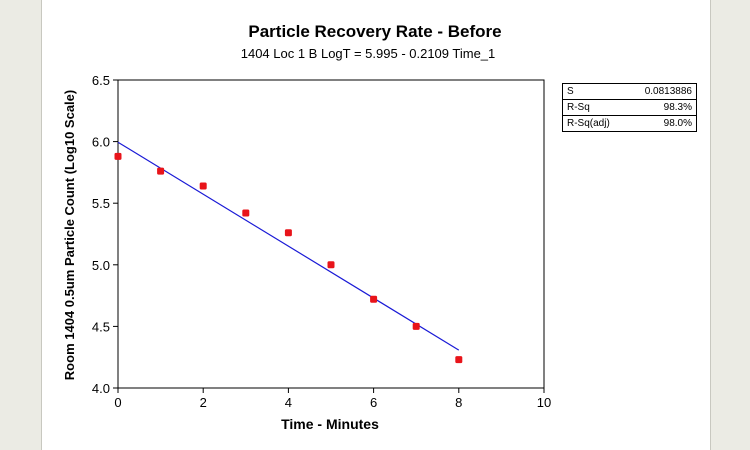 This screenshot has height=450, width=750. Describe the element at coordinates (101, 388) in the screenshot. I see `y-tick-label: 4.0` at that location.